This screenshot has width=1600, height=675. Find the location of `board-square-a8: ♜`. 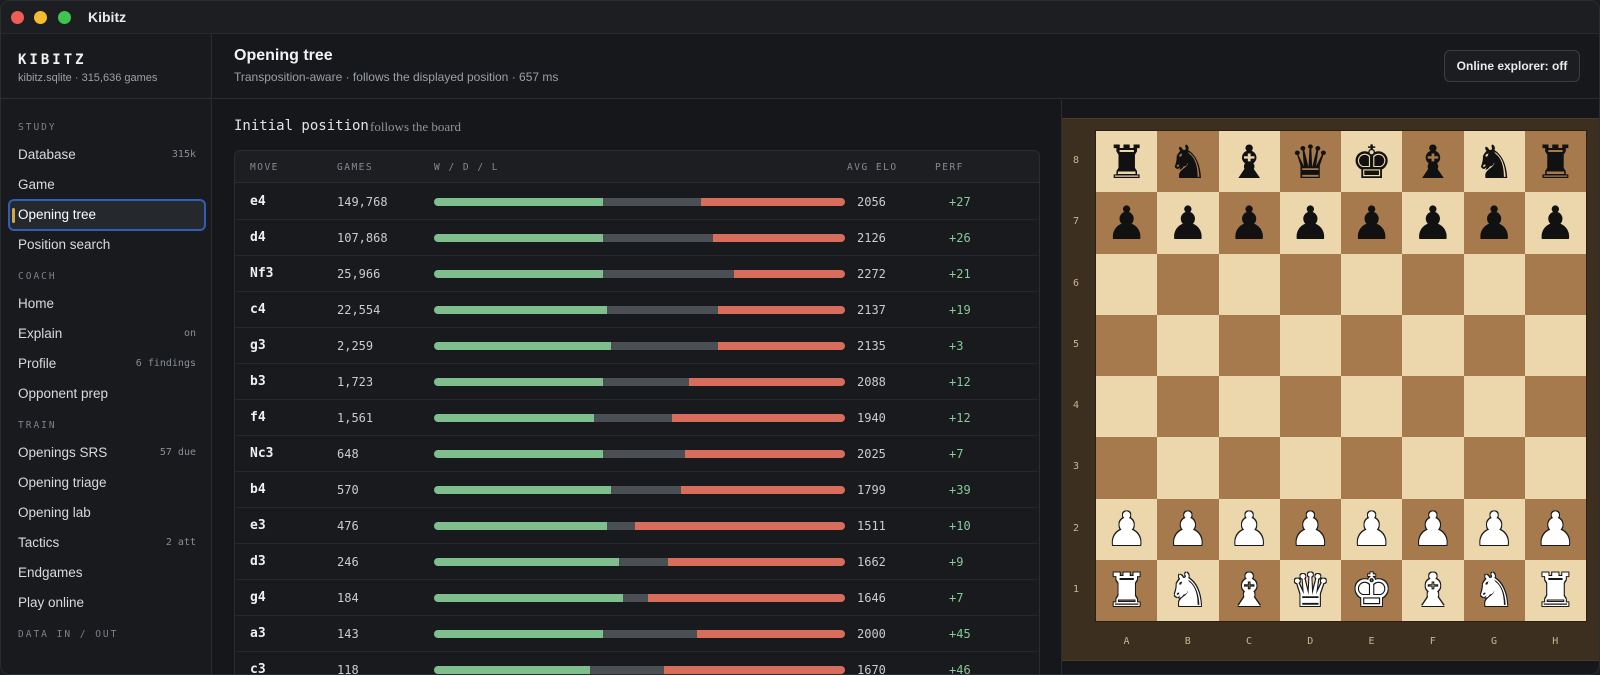

board-square-a8: ♜ is located at coordinates (1127, 162).